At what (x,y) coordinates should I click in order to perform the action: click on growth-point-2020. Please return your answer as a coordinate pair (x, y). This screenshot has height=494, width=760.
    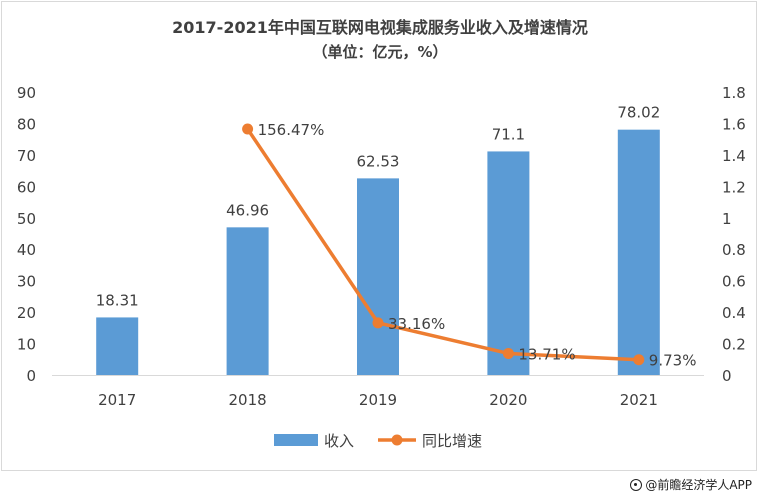
    Looking at the image, I should click on (508, 353).